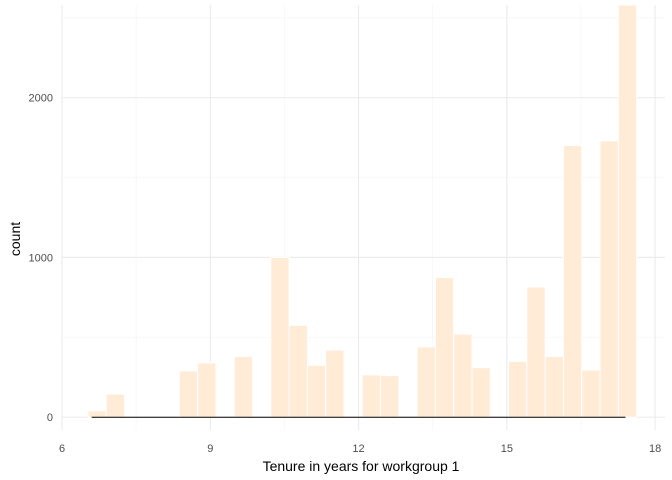  I want to click on x-tick-label: 12, so click(358, 449).